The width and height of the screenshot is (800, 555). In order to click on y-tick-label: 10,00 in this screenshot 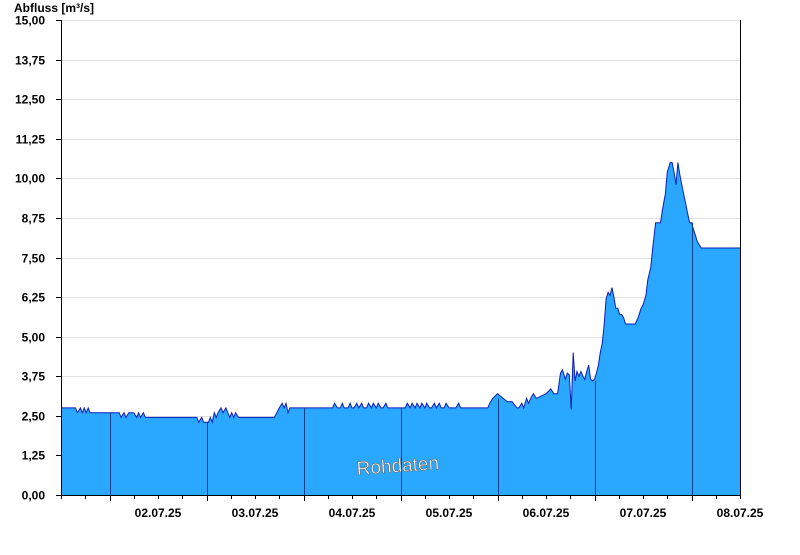, I will do `click(30, 179)`.